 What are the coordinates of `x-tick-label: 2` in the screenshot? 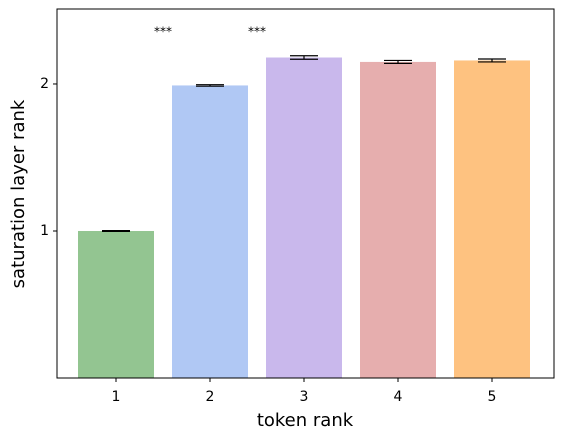 It's located at (210, 397).